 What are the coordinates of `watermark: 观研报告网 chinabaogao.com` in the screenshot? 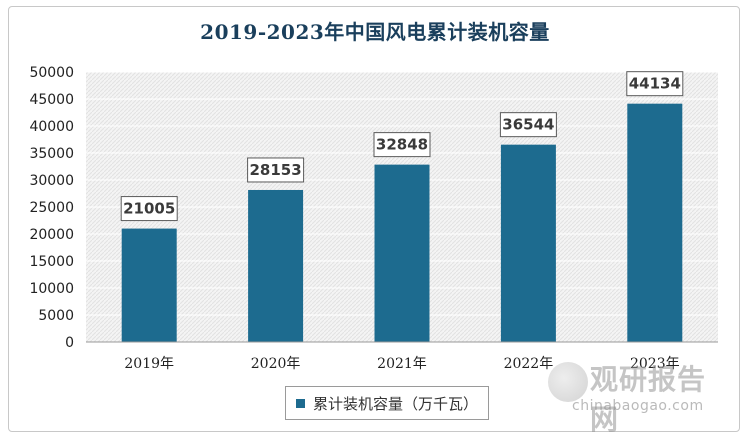 It's located at (638, 397).